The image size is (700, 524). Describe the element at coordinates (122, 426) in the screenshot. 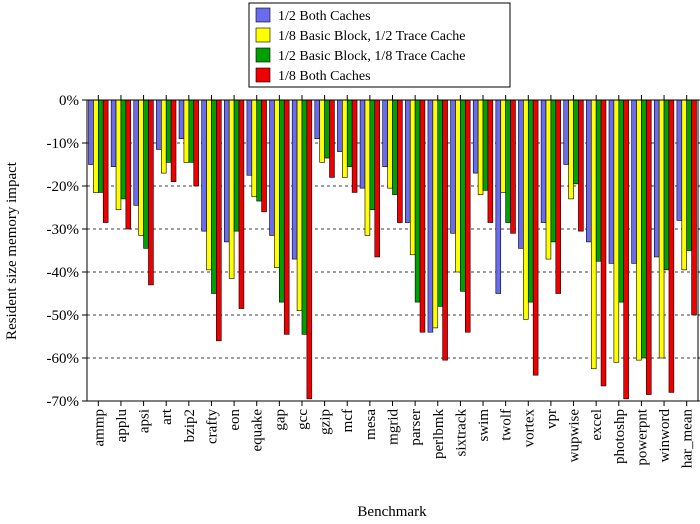

I see `x-tick-label: applu` at that location.